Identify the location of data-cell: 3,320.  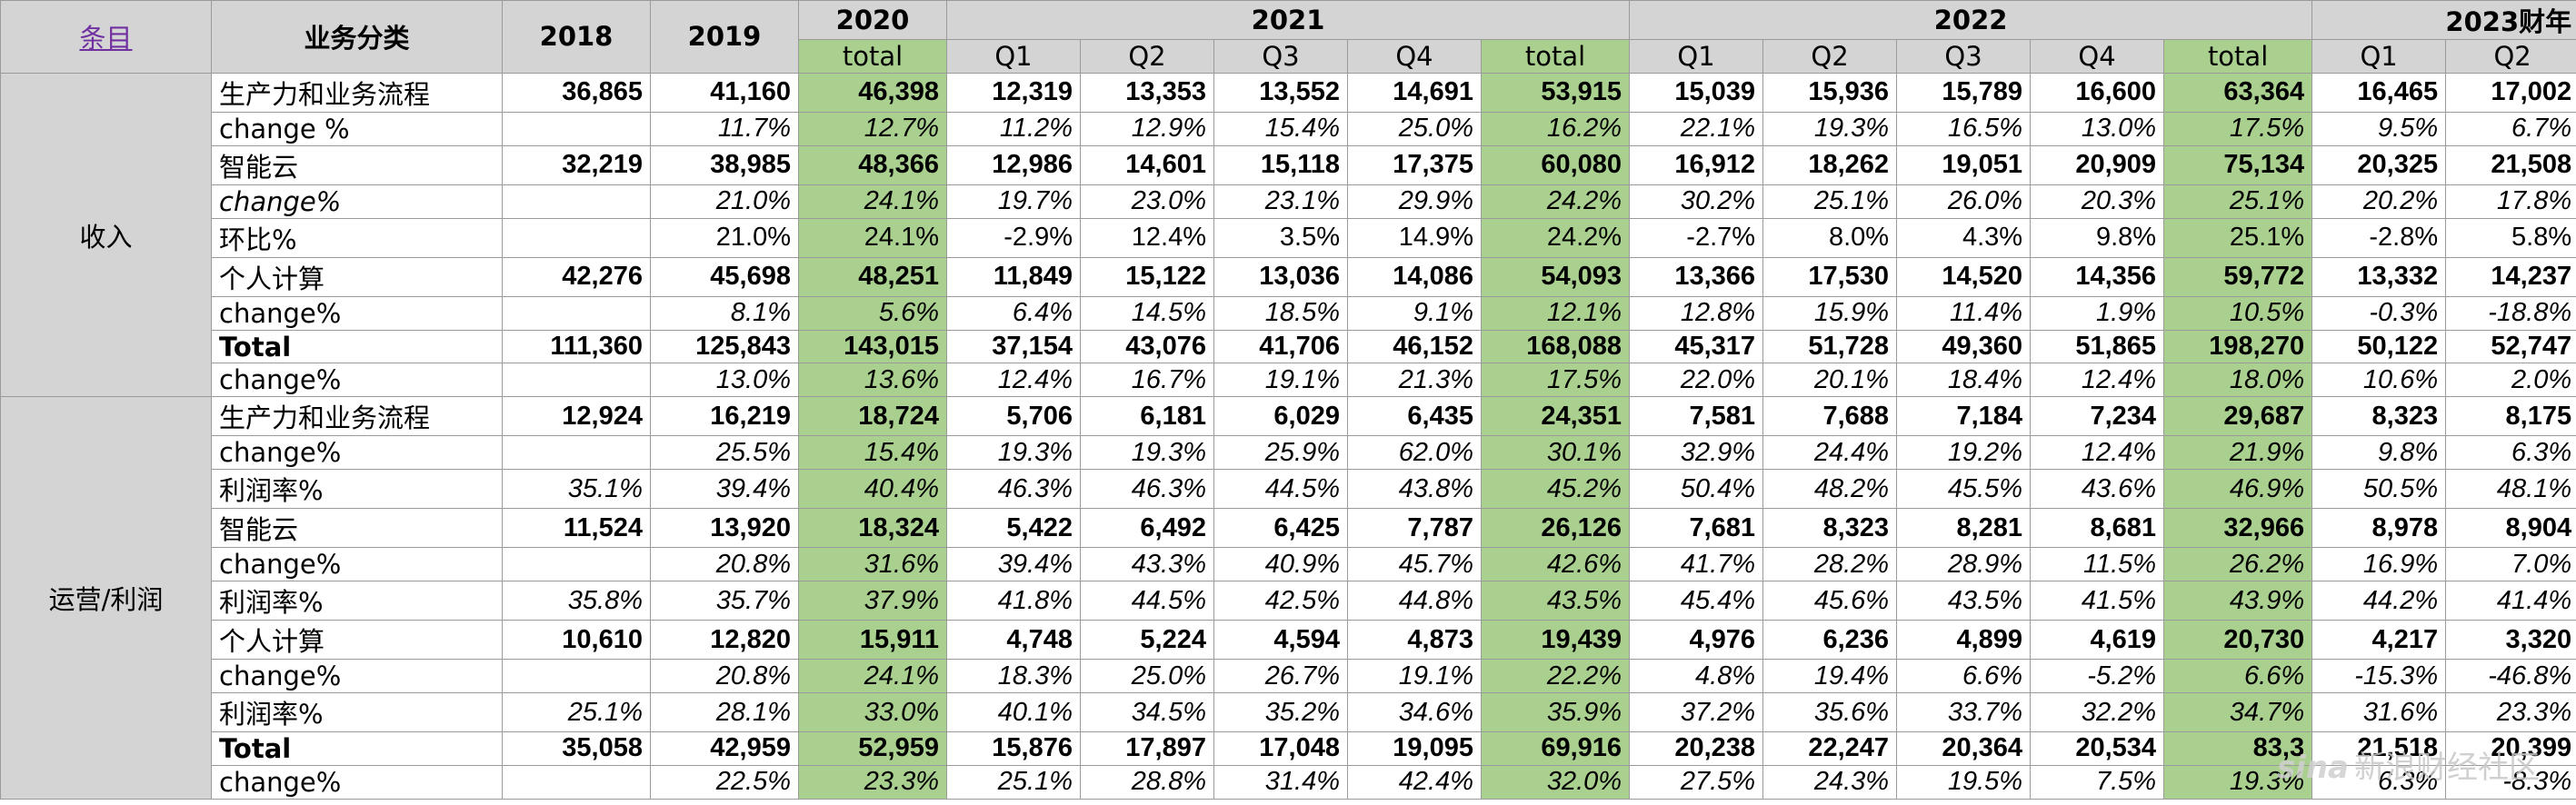
(2510, 640).